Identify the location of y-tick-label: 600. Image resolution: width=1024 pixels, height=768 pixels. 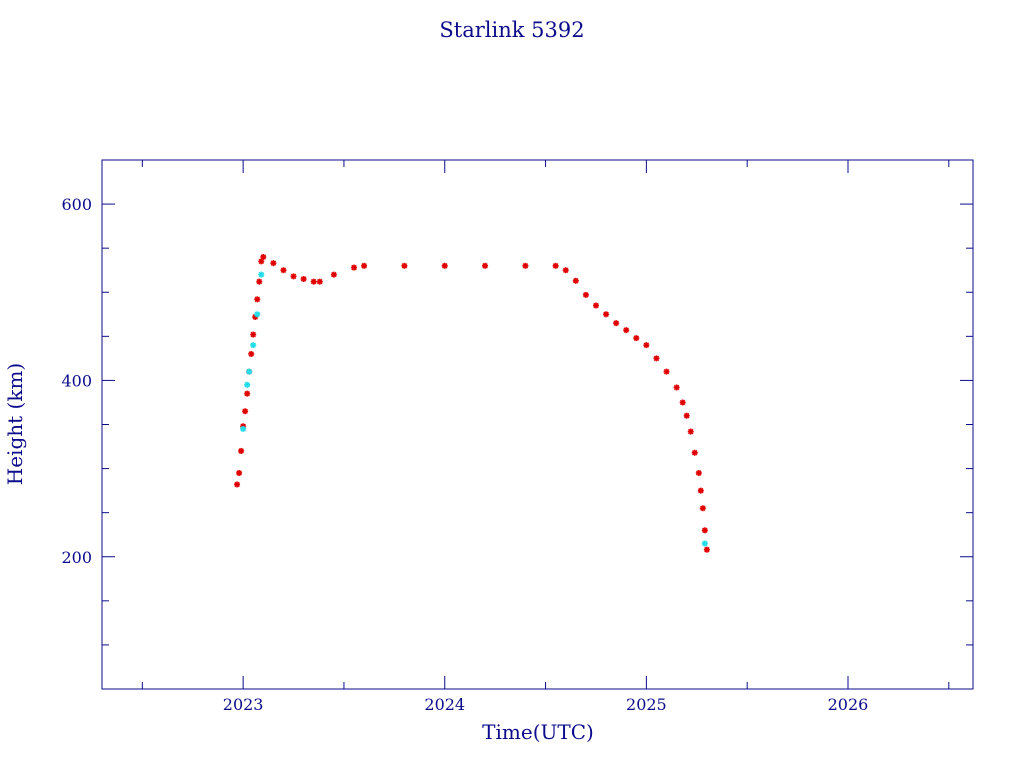
(76, 204).